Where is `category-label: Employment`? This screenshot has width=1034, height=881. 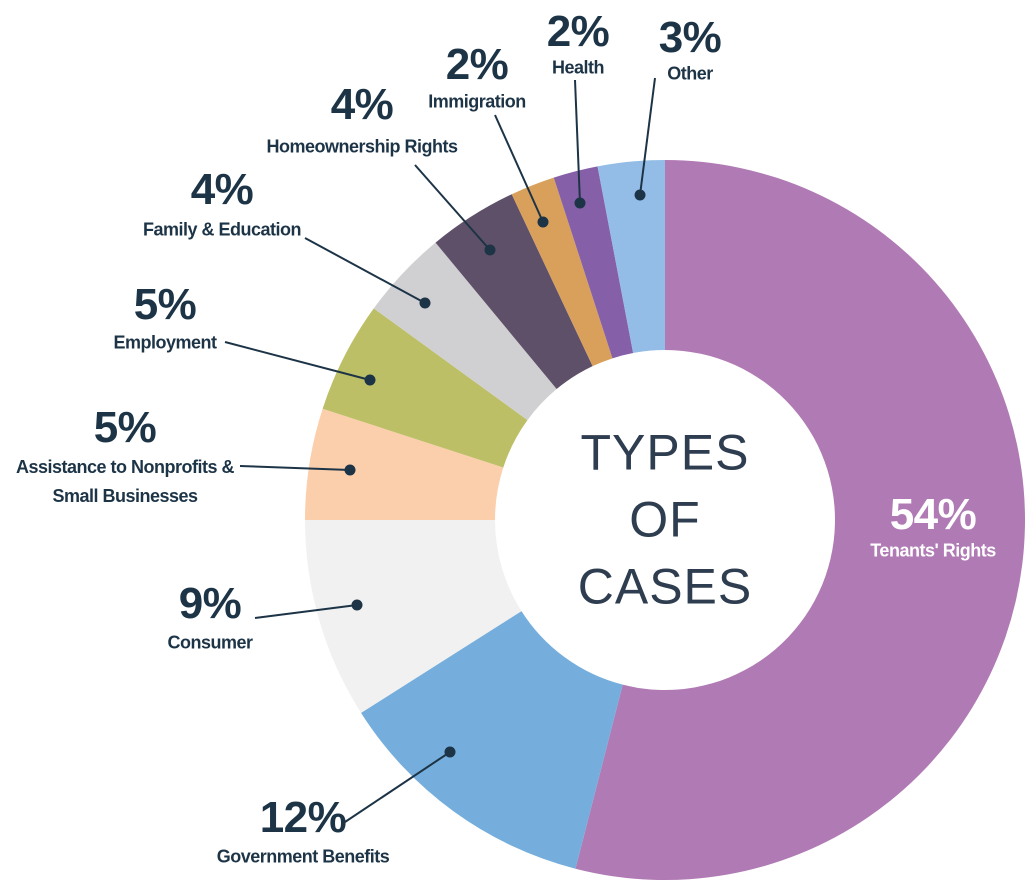 category-label: Employment is located at coordinates (165, 342).